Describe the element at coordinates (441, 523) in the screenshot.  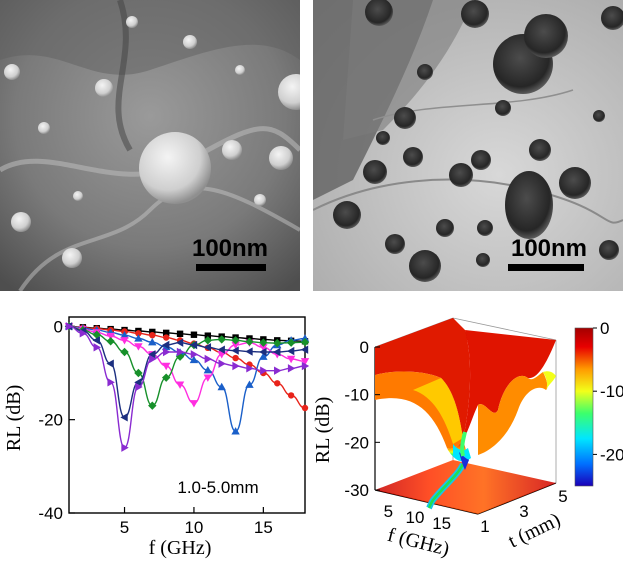
I see `f-tick-label: 15` at that location.